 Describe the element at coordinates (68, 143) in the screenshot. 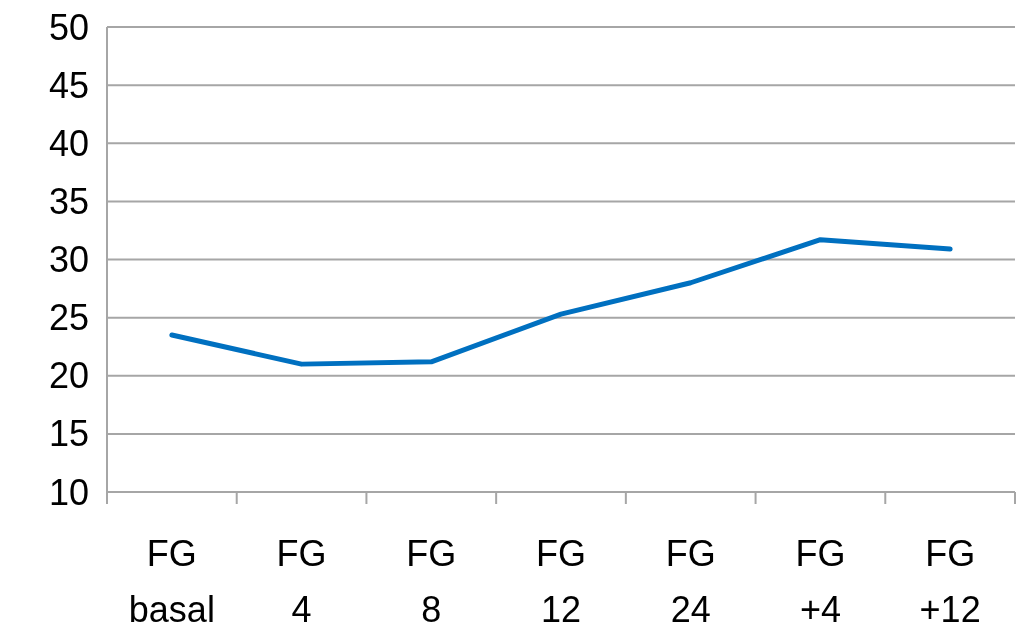

I see `y-tick-label: 40` at that location.